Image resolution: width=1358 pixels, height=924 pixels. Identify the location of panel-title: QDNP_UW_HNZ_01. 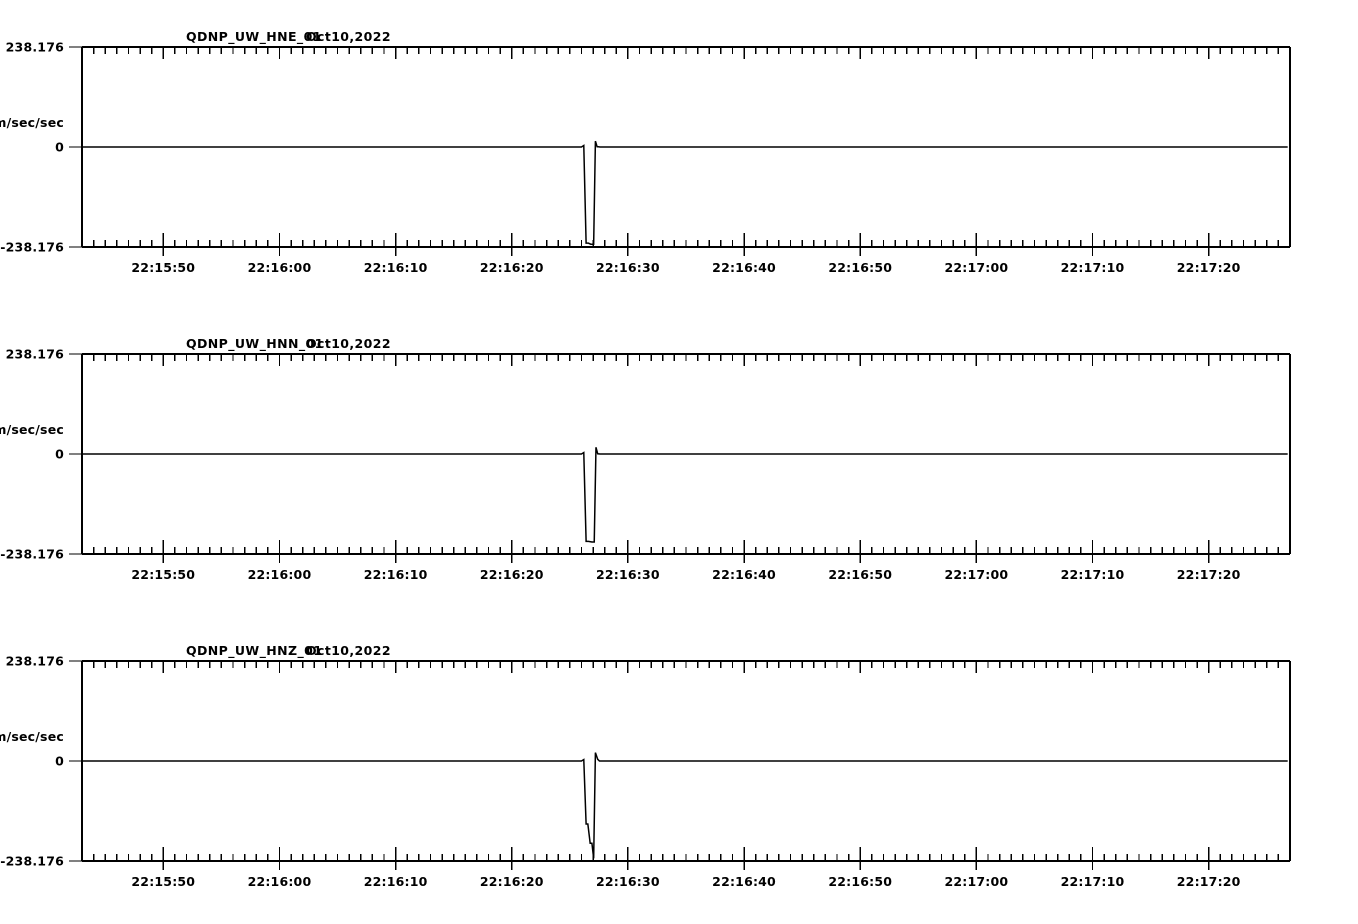
(254, 651).